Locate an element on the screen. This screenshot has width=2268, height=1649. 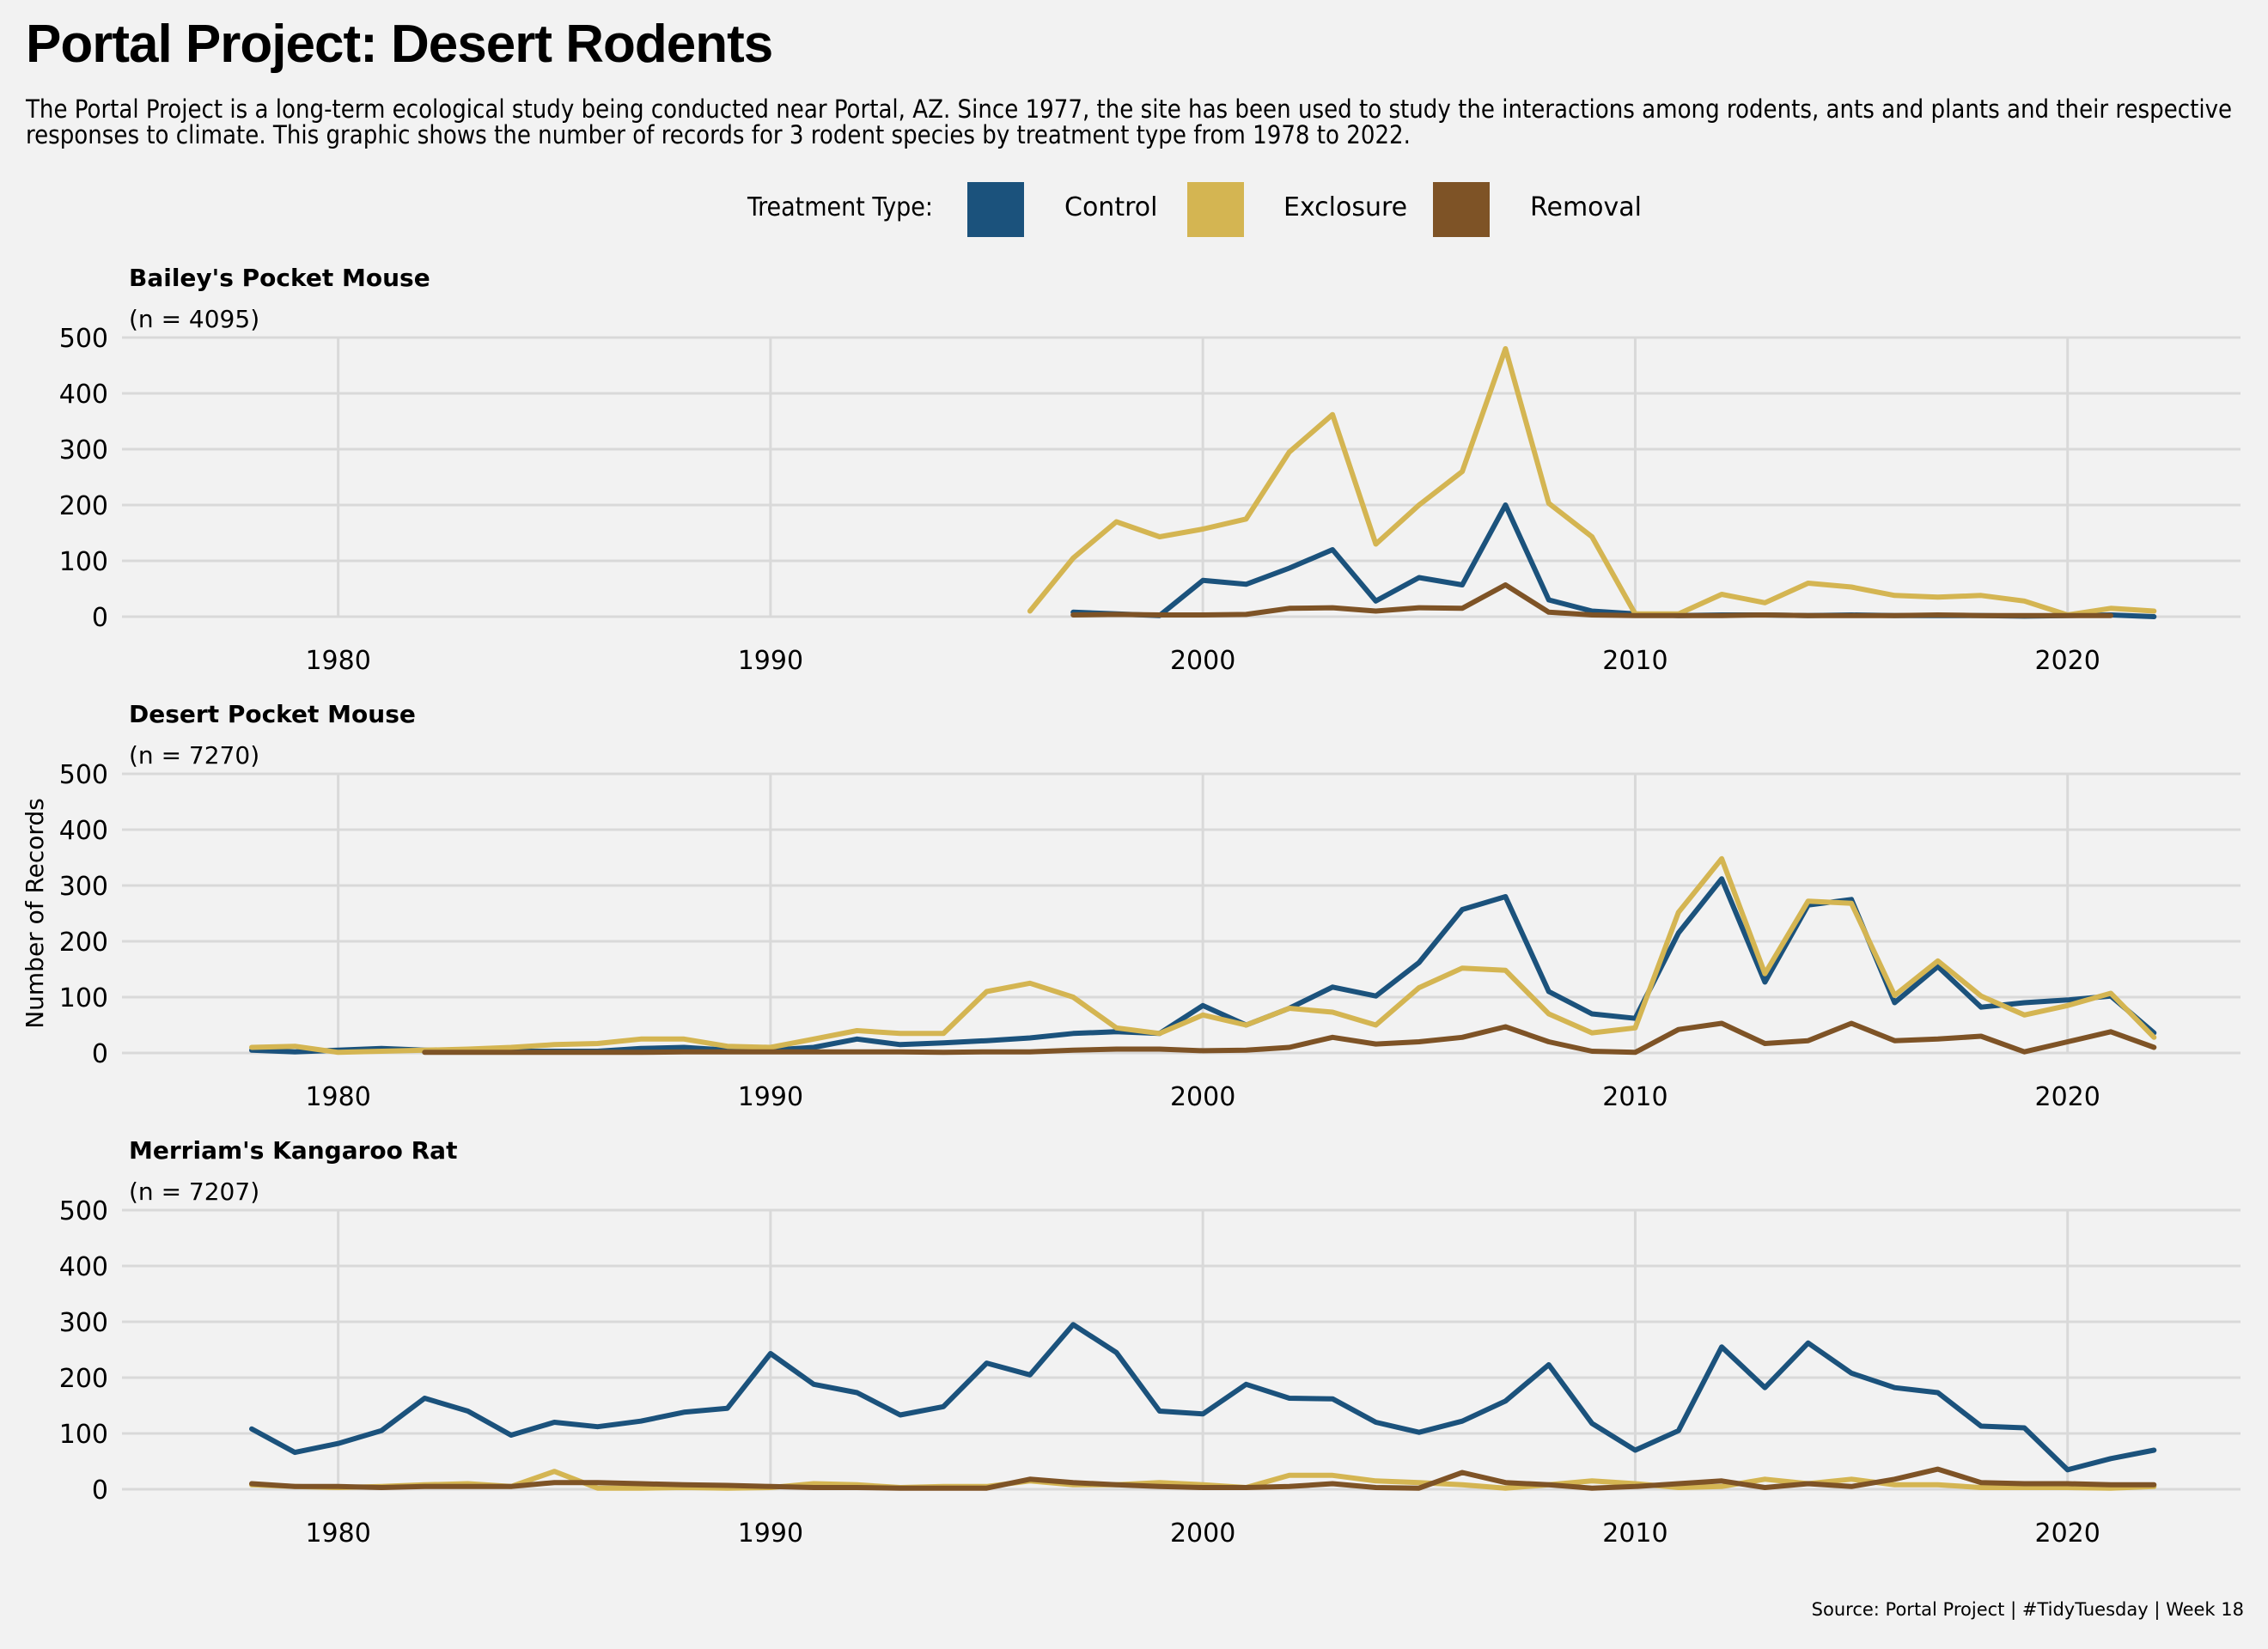
legend-key-exclosure is located at coordinates (1215, 210).